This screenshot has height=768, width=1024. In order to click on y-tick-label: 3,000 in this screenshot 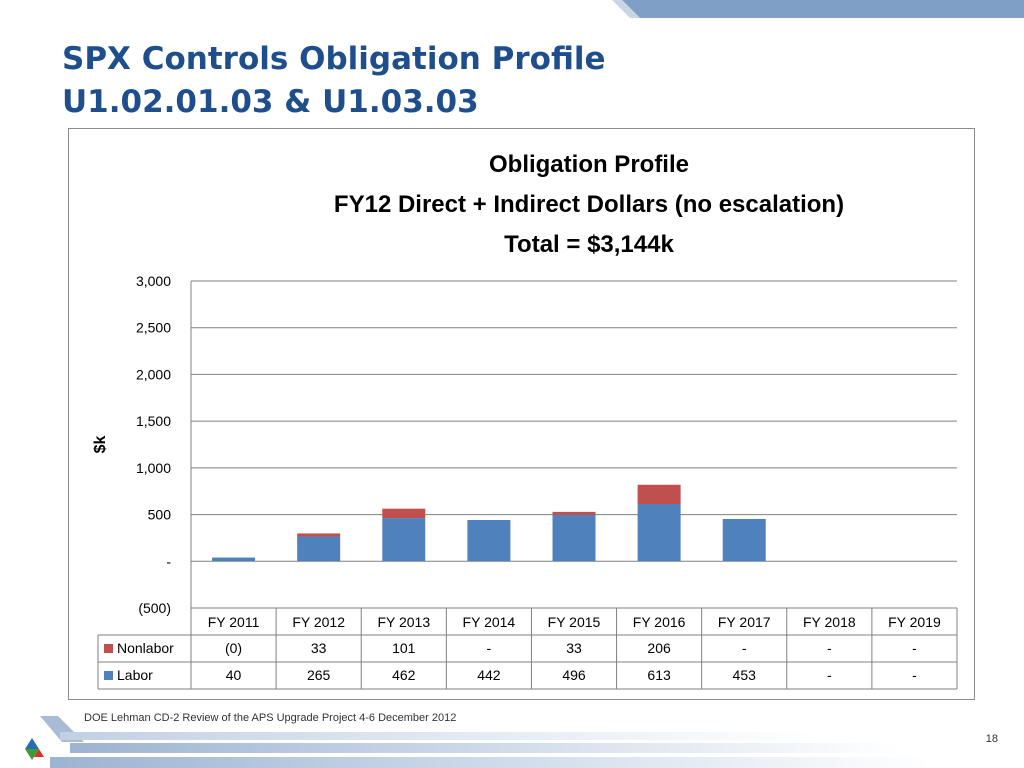, I will do `click(153, 281)`.